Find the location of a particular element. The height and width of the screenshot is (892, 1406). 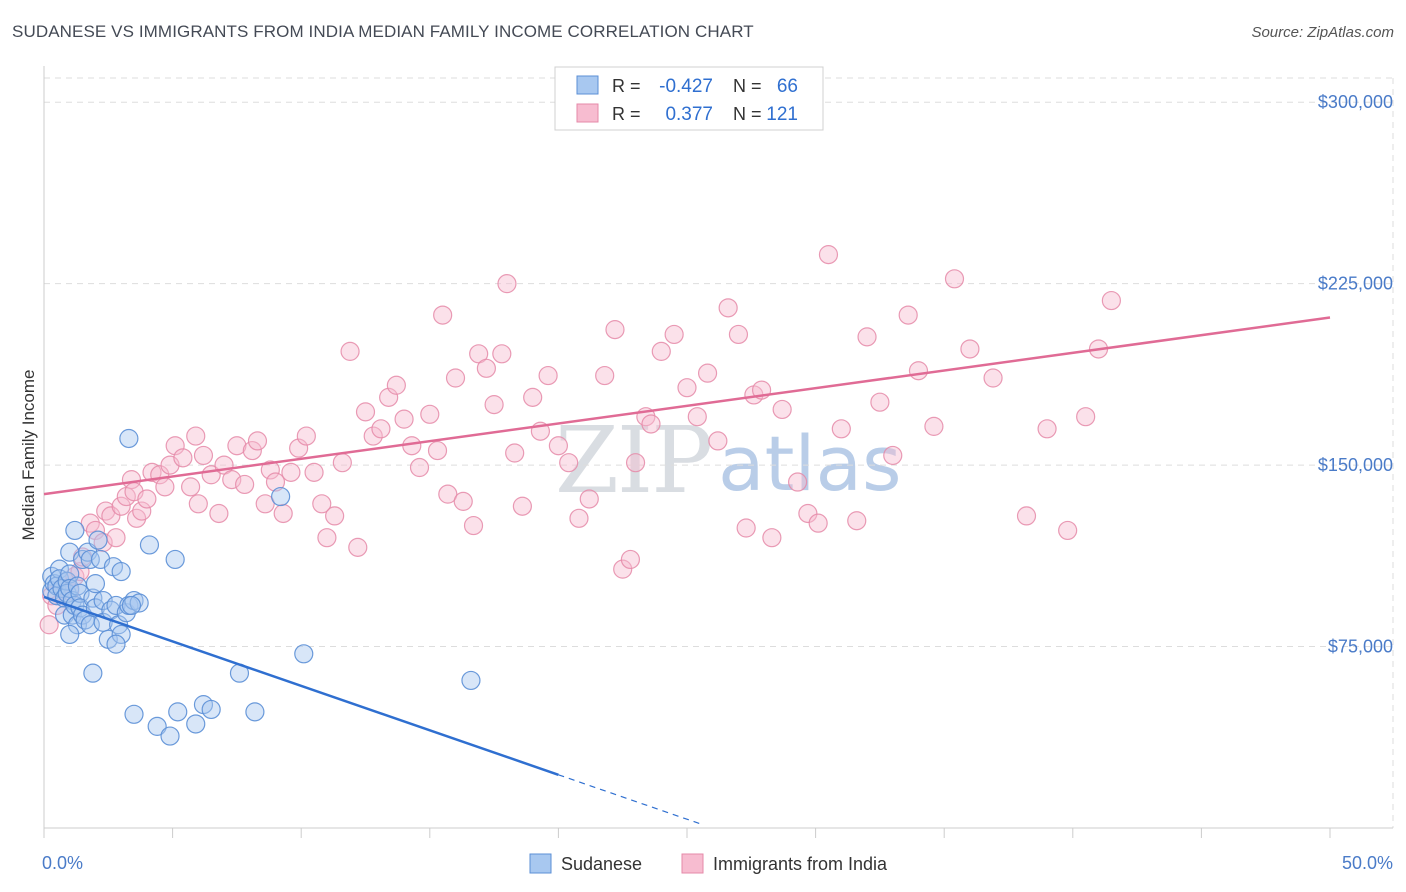

bottom-legend-swatch-sudanese is located at coordinates (540, 863).